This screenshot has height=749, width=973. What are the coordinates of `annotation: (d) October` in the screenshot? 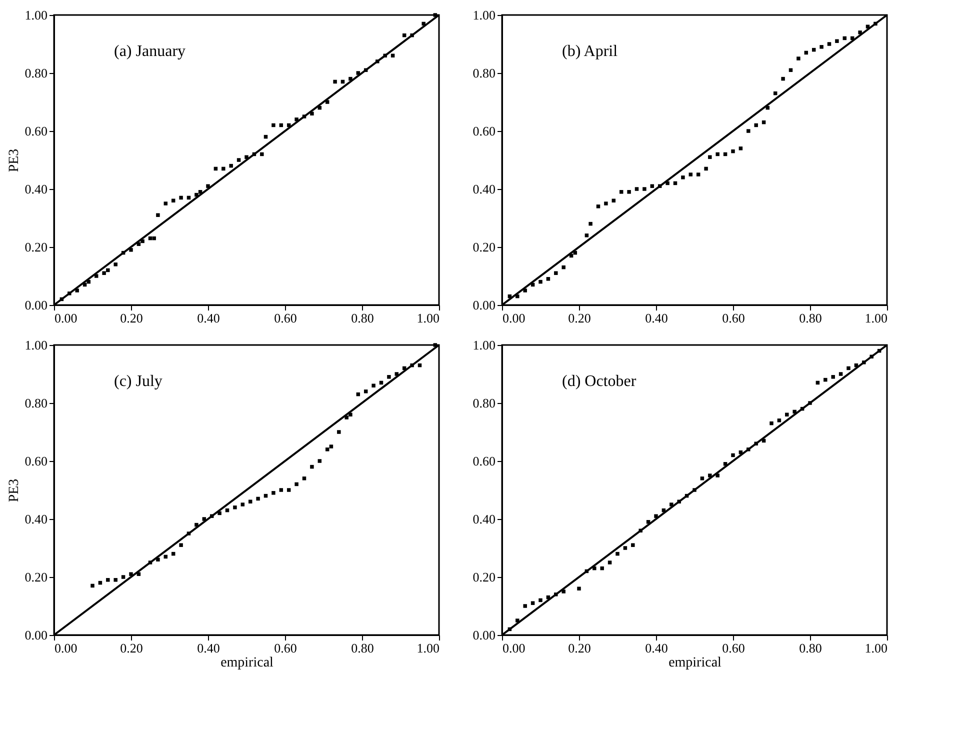 It's located at (599, 381).